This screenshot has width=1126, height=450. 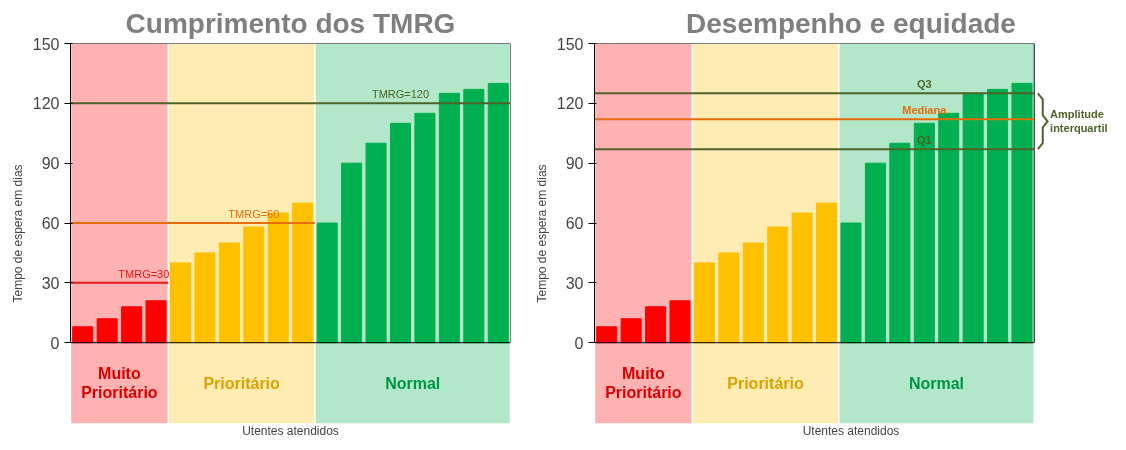 I want to click on ref-line-label: TMRG=30, so click(x=144, y=273).